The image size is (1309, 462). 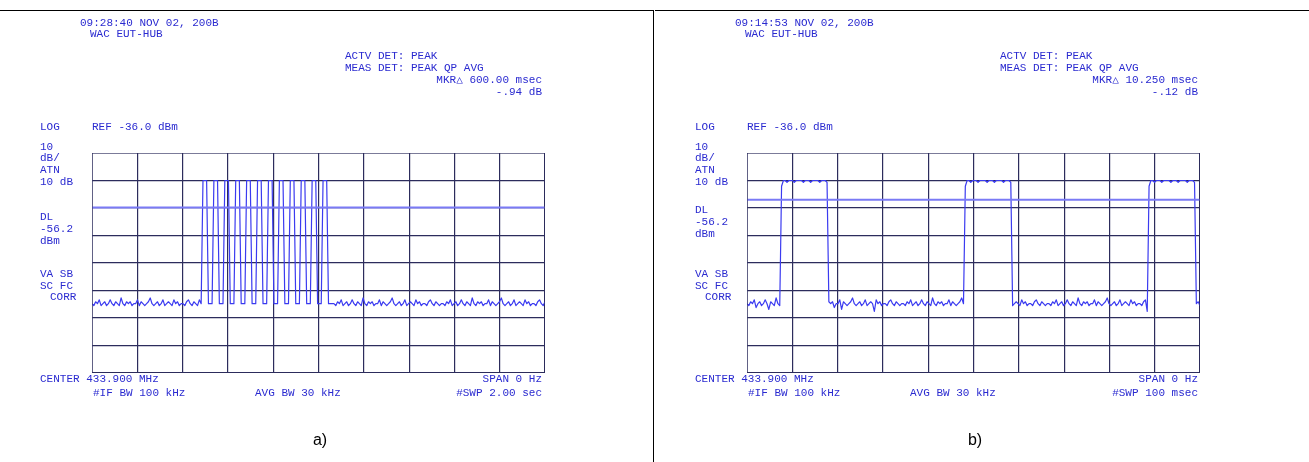 I want to click on annotation: SPAN 0 Hz, so click(x=1168, y=379).